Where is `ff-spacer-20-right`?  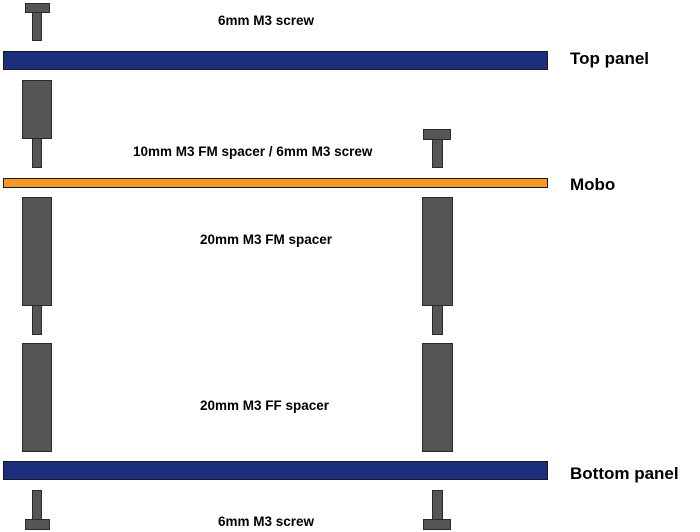
ff-spacer-20-right is located at coordinates (437, 397).